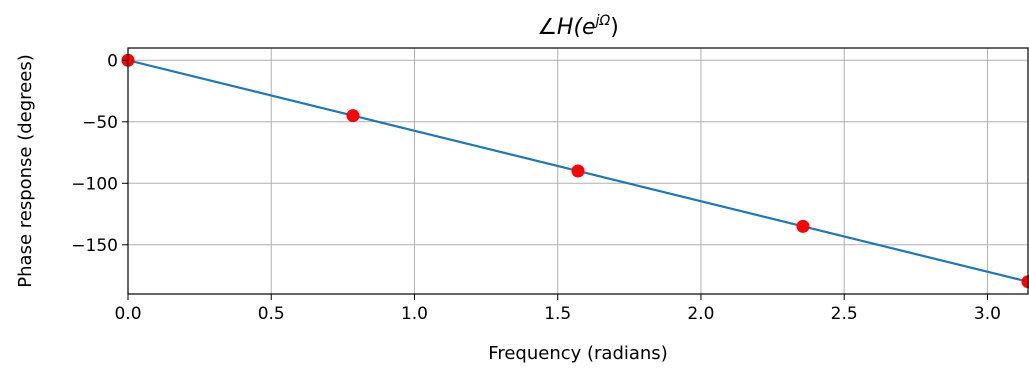 This screenshot has width=1029, height=376. What do you see at coordinates (94, 246) in the screenshot?
I see `y-tick-label: −150` at bounding box center [94, 246].